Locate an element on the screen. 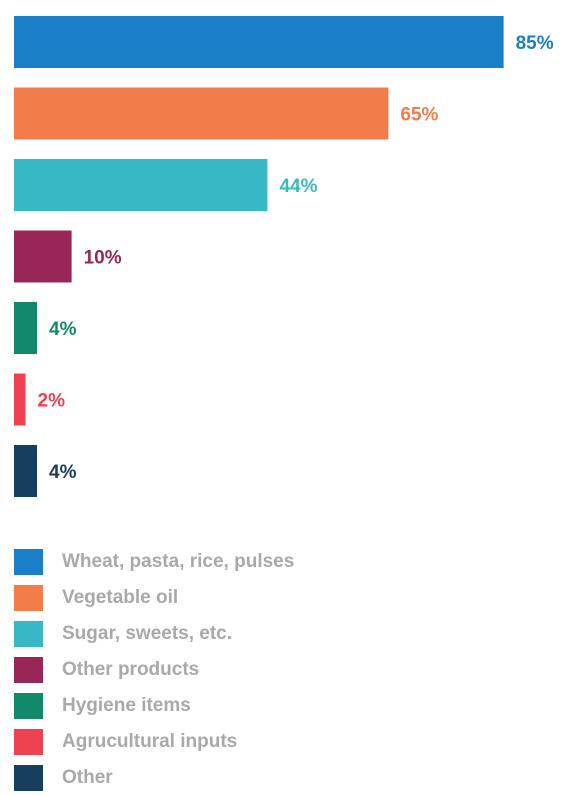  legend-label-1: Vegetable oil is located at coordinates (120, 597).